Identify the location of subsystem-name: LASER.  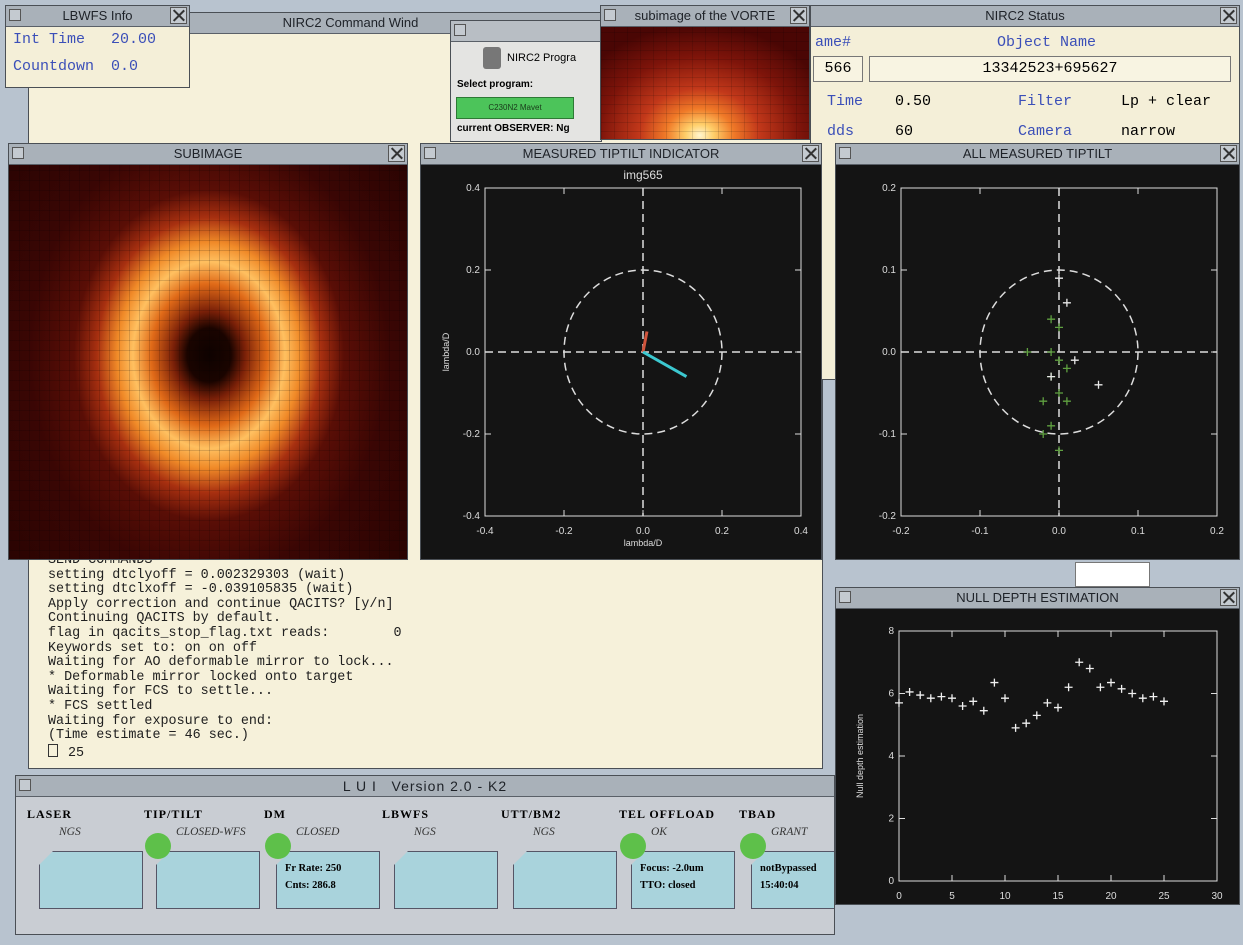
(50, 814).